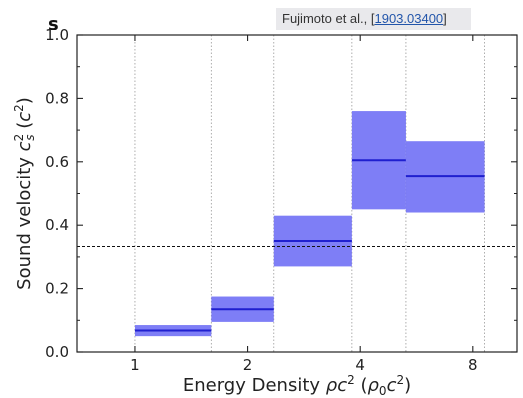  I want to click on y-tick-label: 0.8, so click(57, 98).